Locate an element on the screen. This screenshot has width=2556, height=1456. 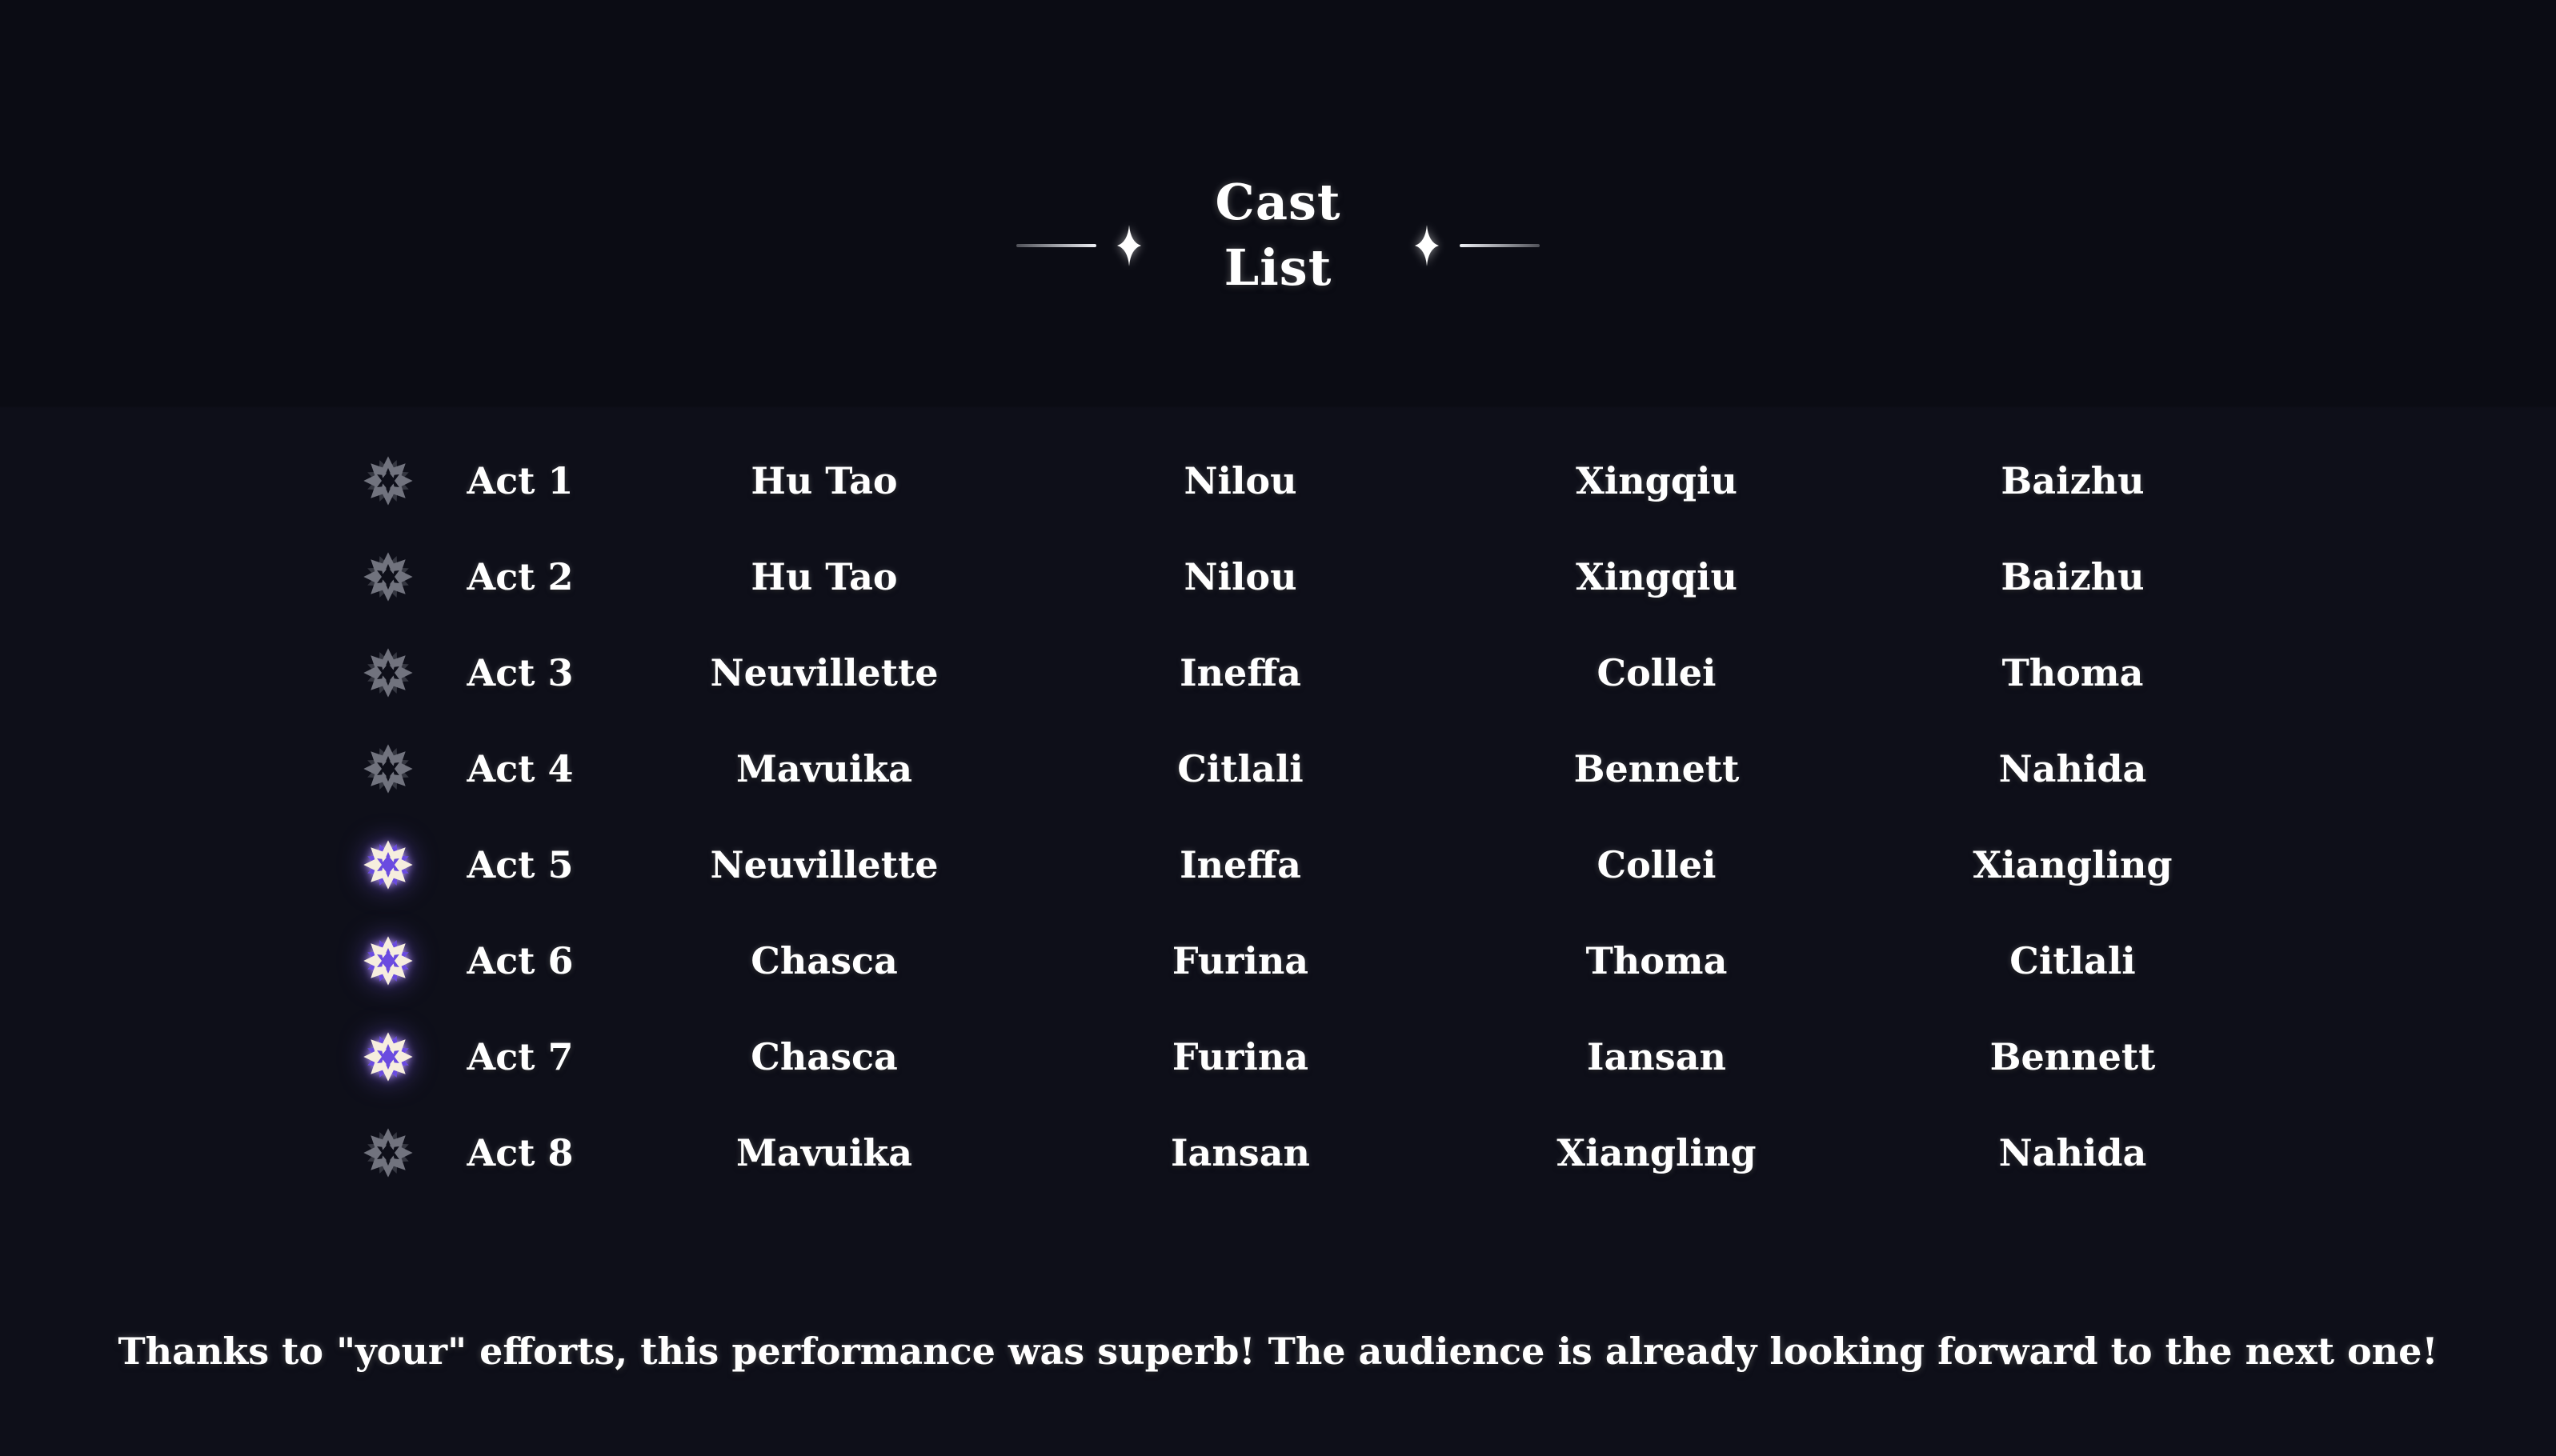
table-row: Act 1 Hu Tao Nilou Xingqiu Baizhu is located at coordinates (1316, 481).